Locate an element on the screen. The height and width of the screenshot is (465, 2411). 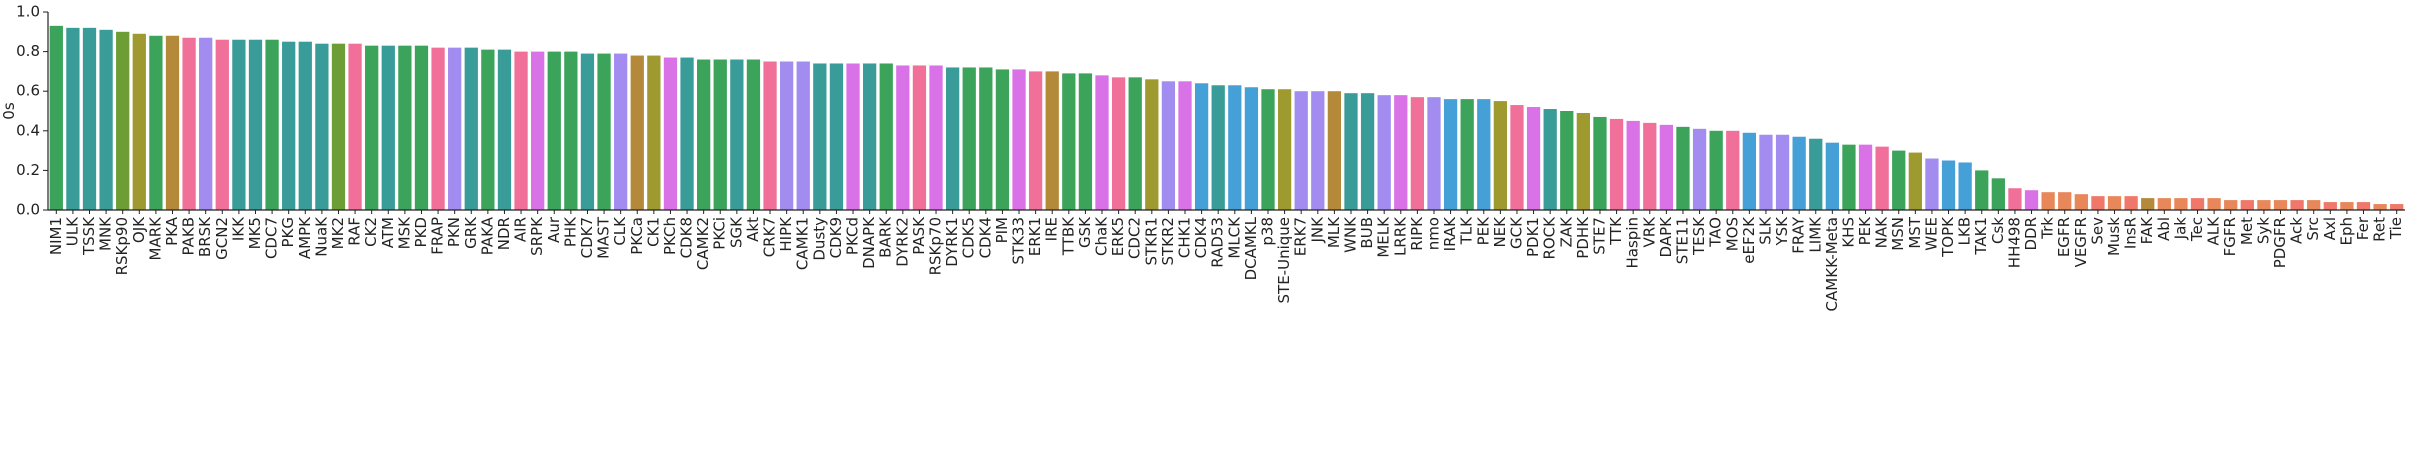
x-tick-label: DDR is located at coordinates (2031, 234).